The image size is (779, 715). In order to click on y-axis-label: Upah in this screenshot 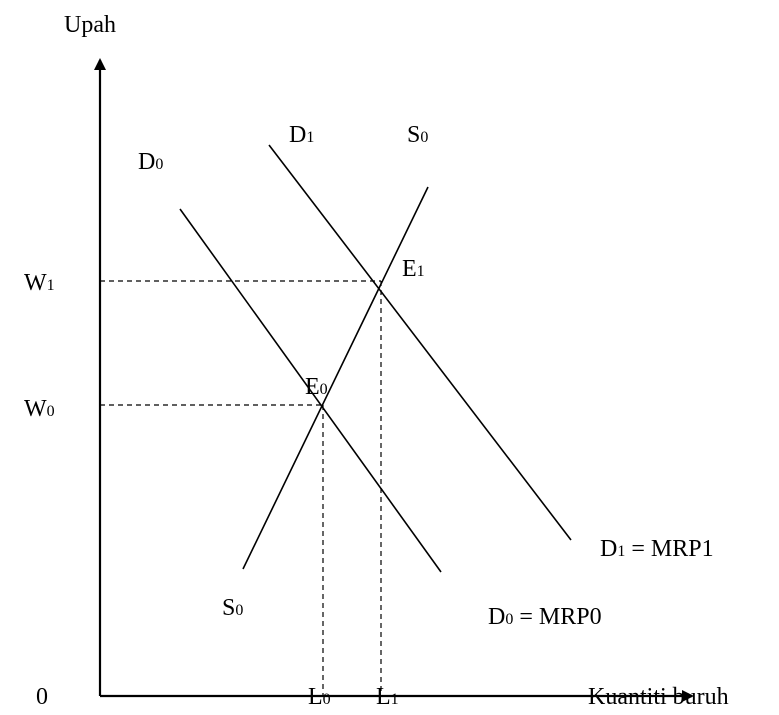, I will do `click(90, 25)`.